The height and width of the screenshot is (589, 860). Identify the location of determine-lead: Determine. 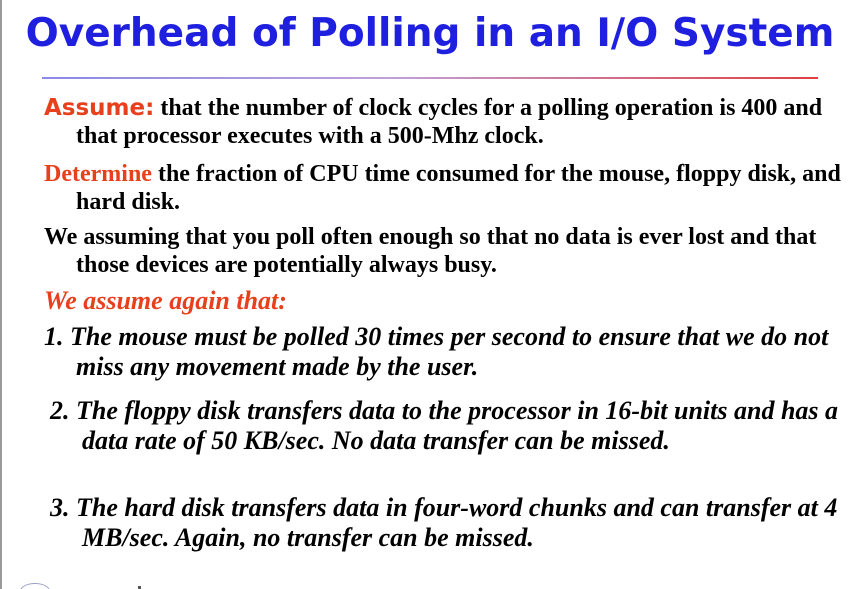
(98, 174).